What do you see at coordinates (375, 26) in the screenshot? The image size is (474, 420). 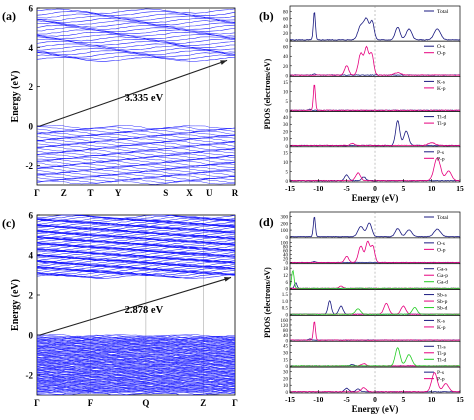 I see `pdos-b-curve-total` at bounding box center [375, 26].